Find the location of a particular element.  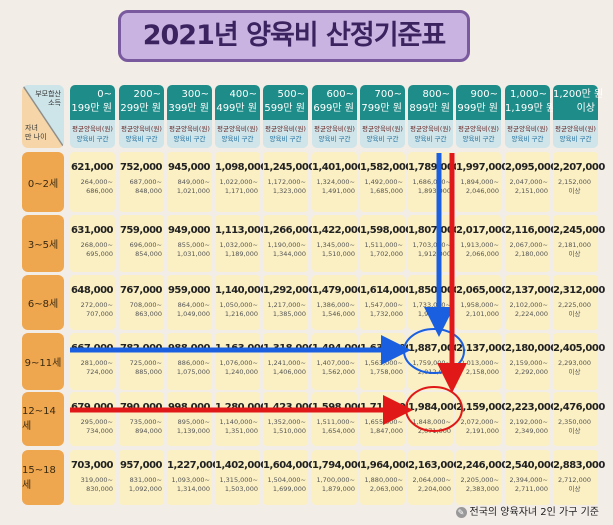

cost-range: 2,072,000~ 2,191,000 is located at coordinates (477, 427).